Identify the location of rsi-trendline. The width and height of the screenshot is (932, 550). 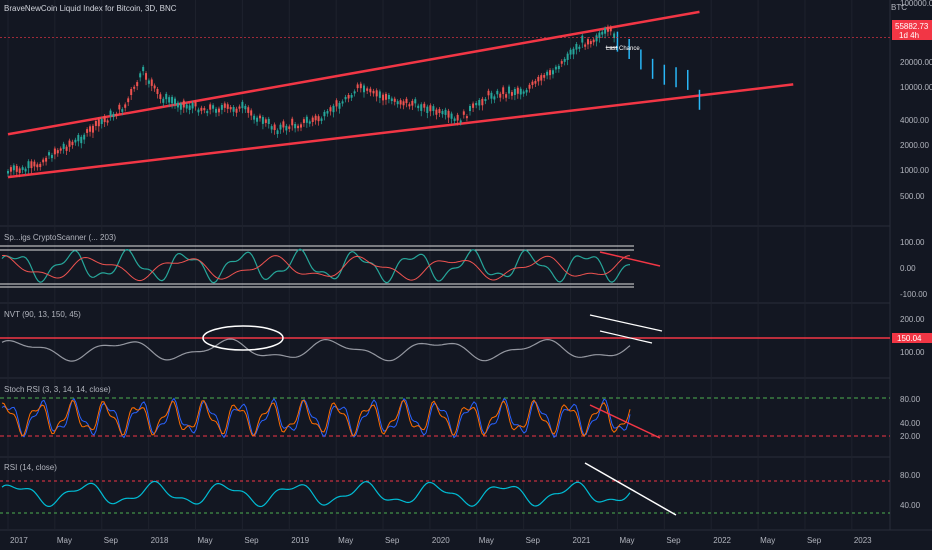
(630, 489).